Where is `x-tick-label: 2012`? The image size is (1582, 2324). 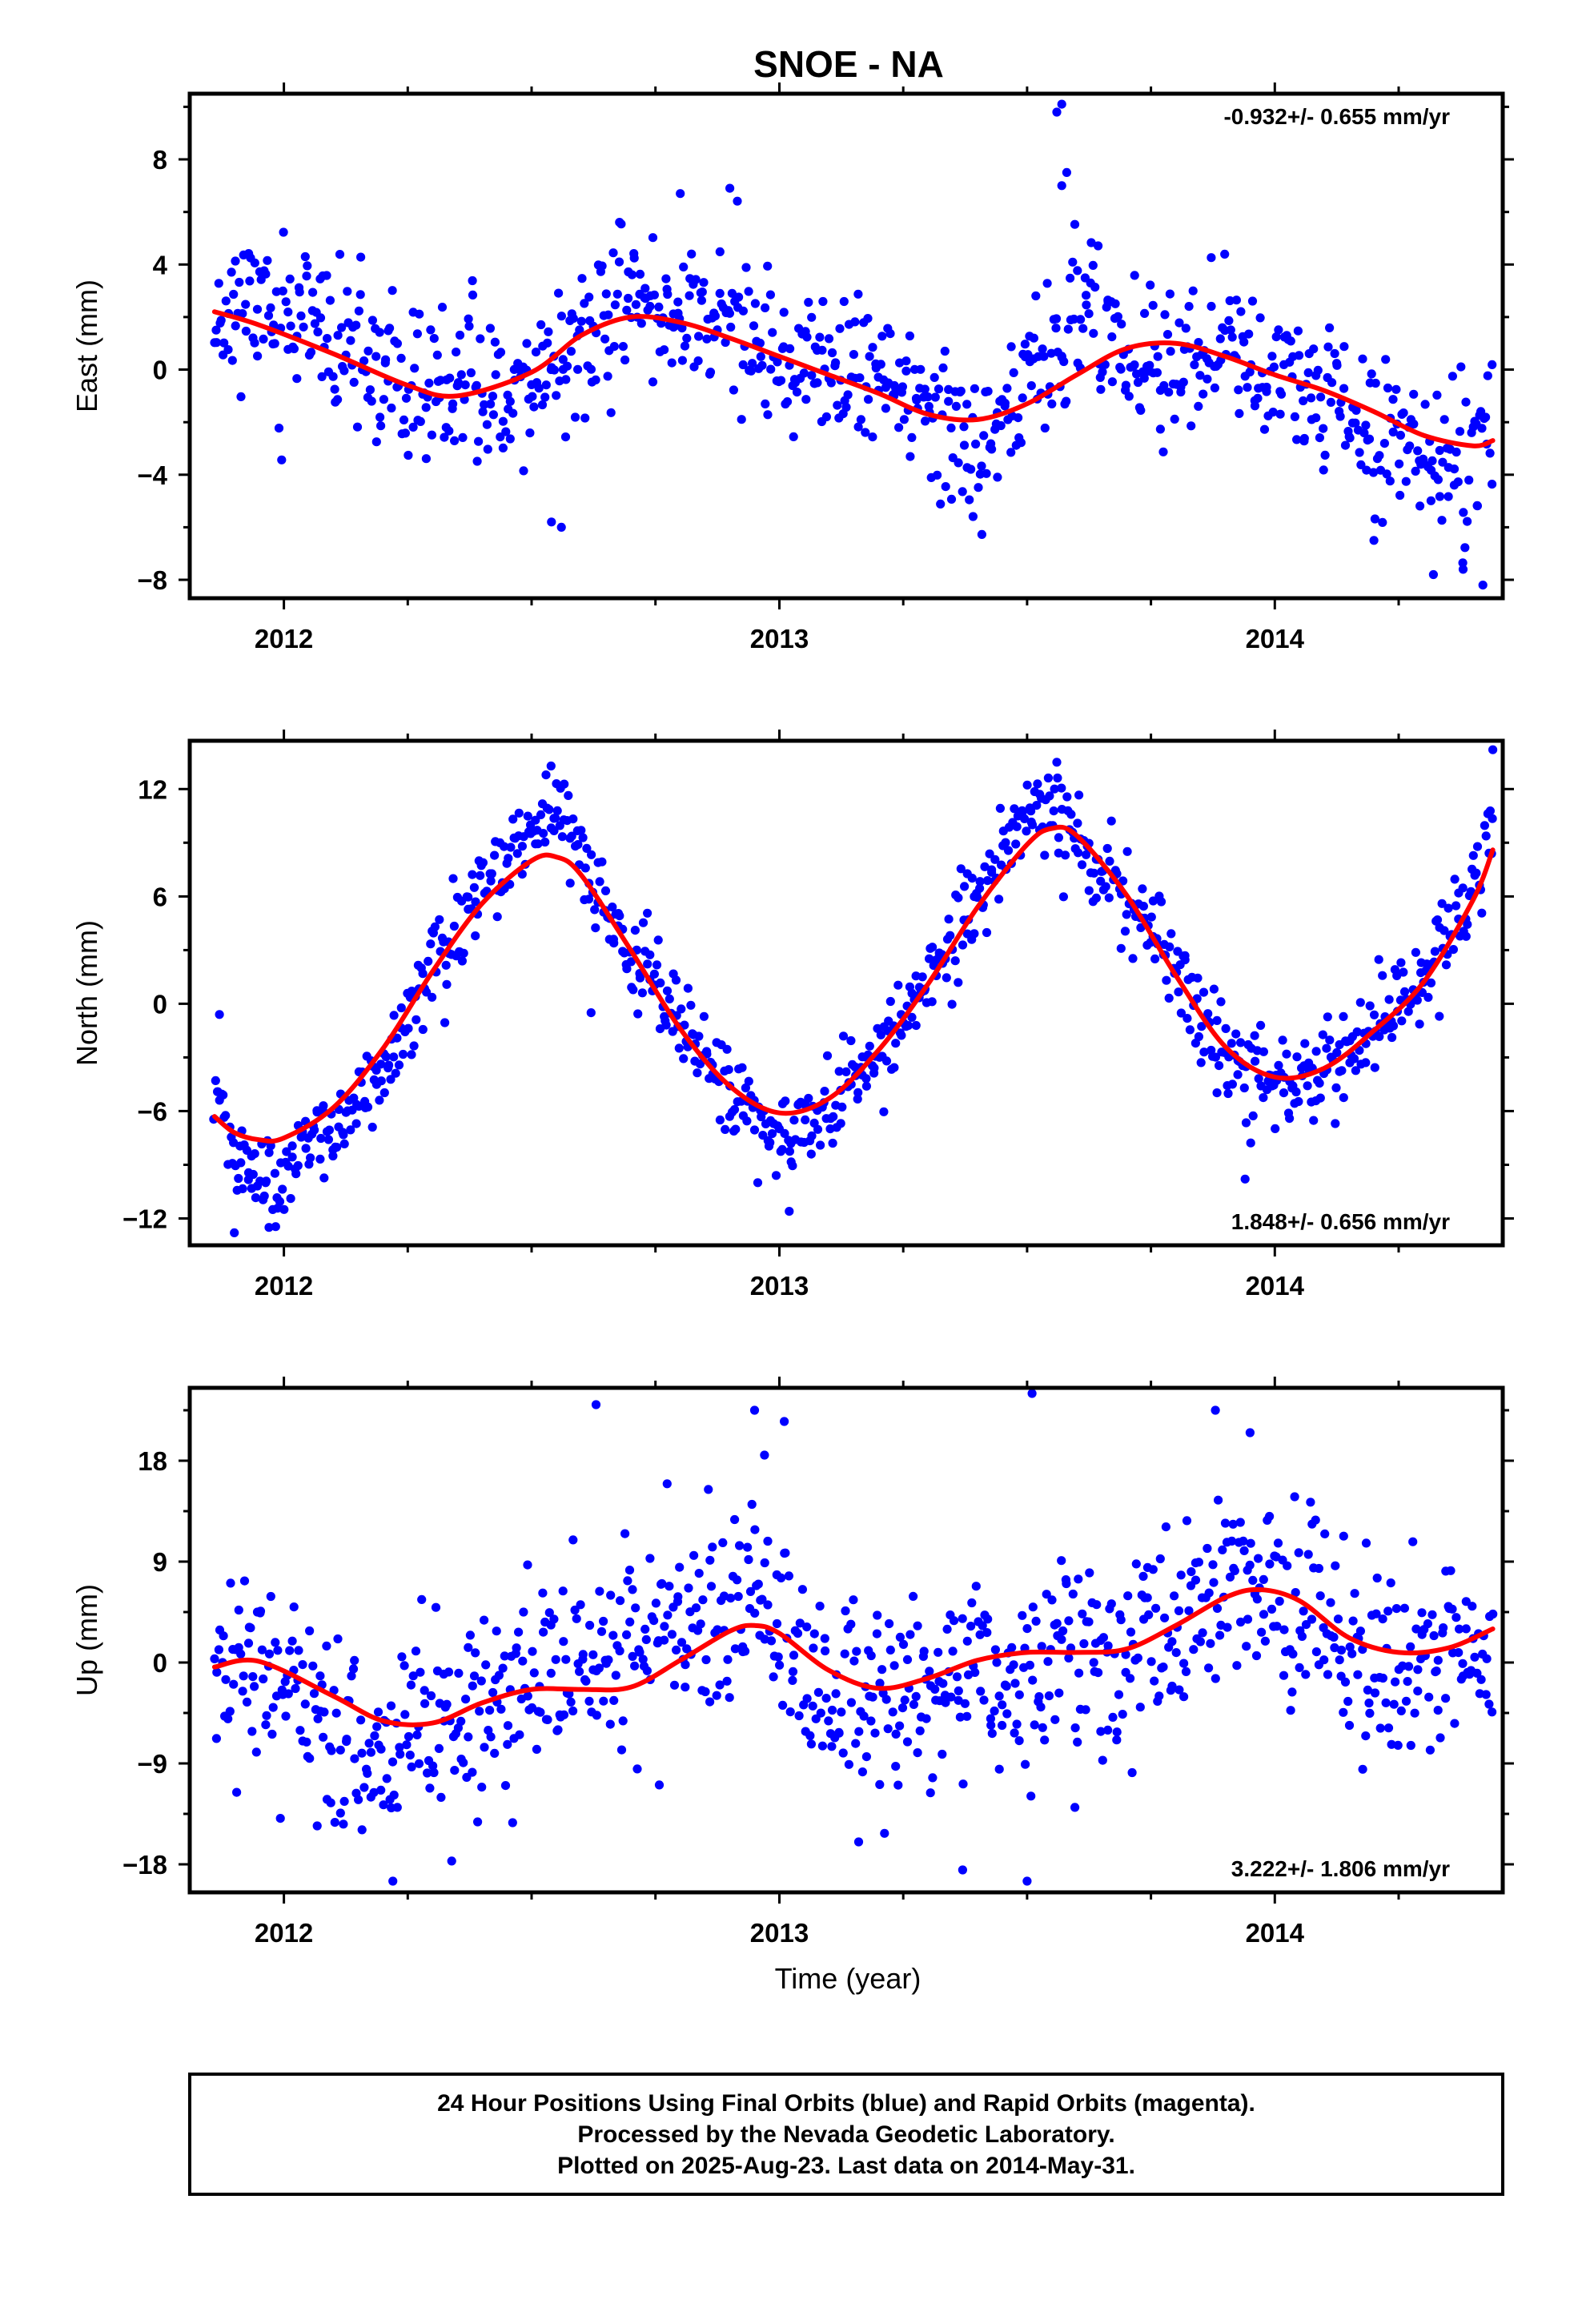
x-tick-label: 2012 is located at coordinates (284, 638).